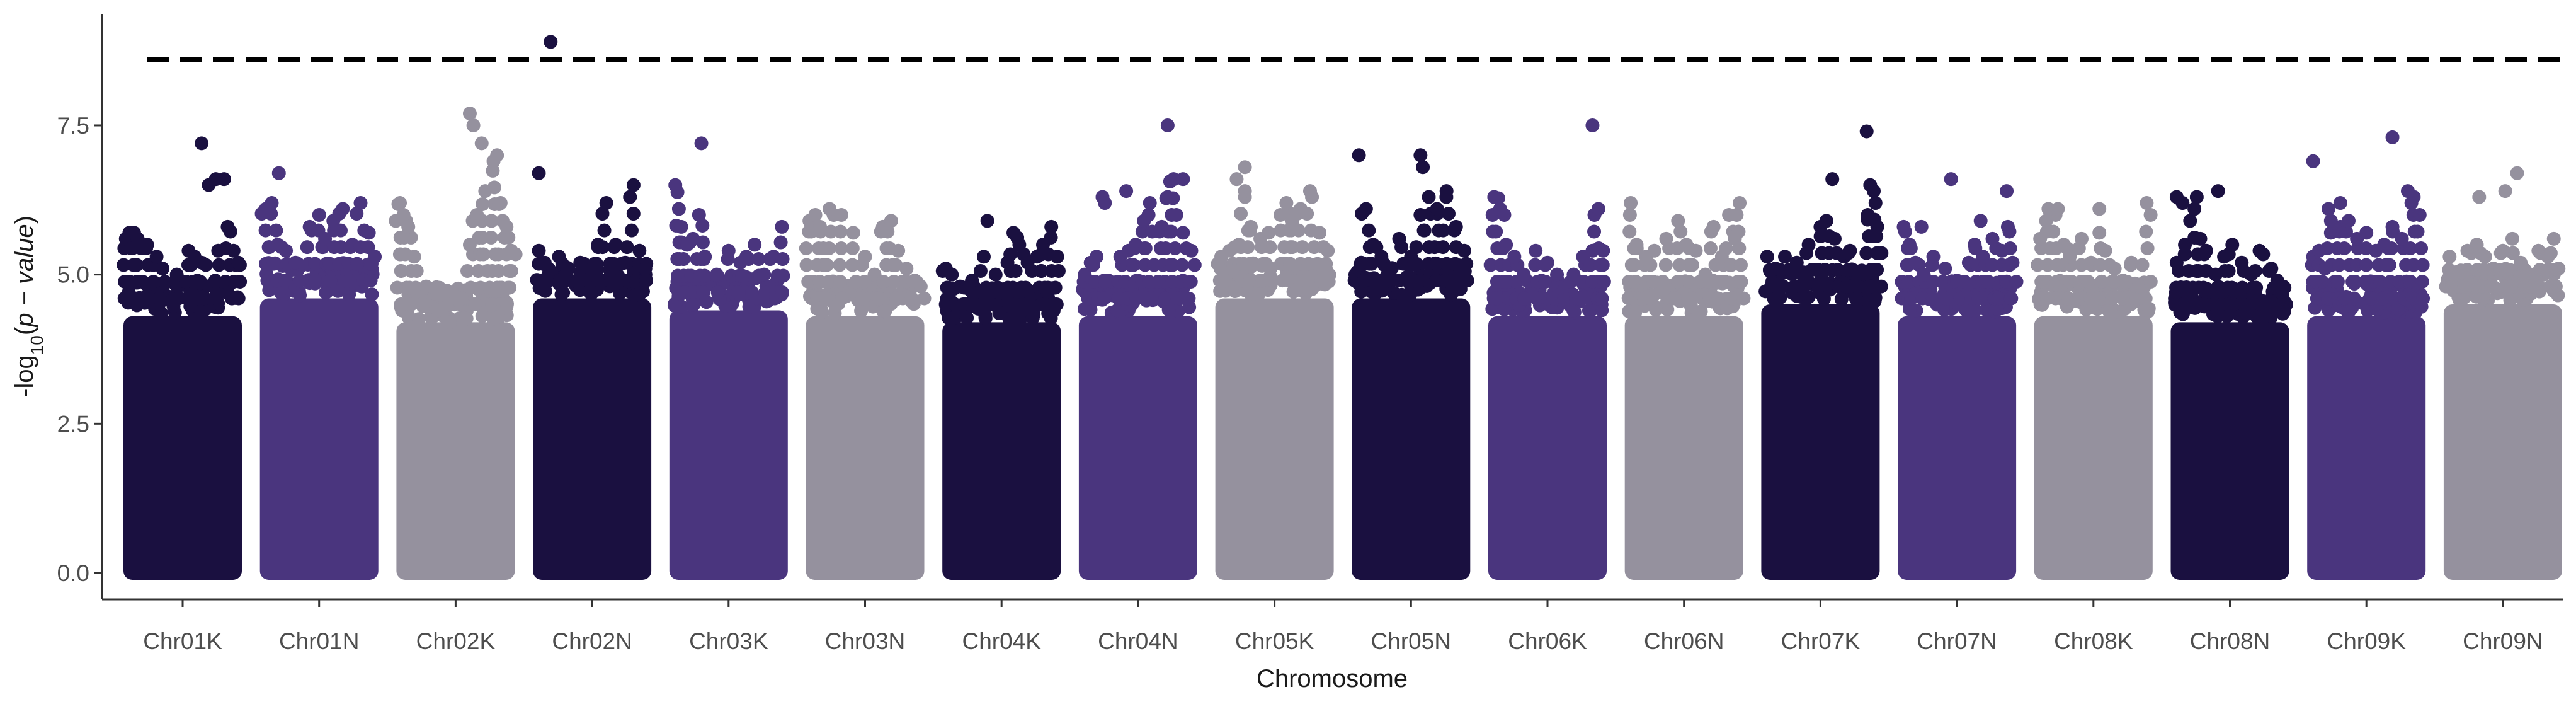  I want to click on chromosome-column-Chr09N, so click(2502, 442).